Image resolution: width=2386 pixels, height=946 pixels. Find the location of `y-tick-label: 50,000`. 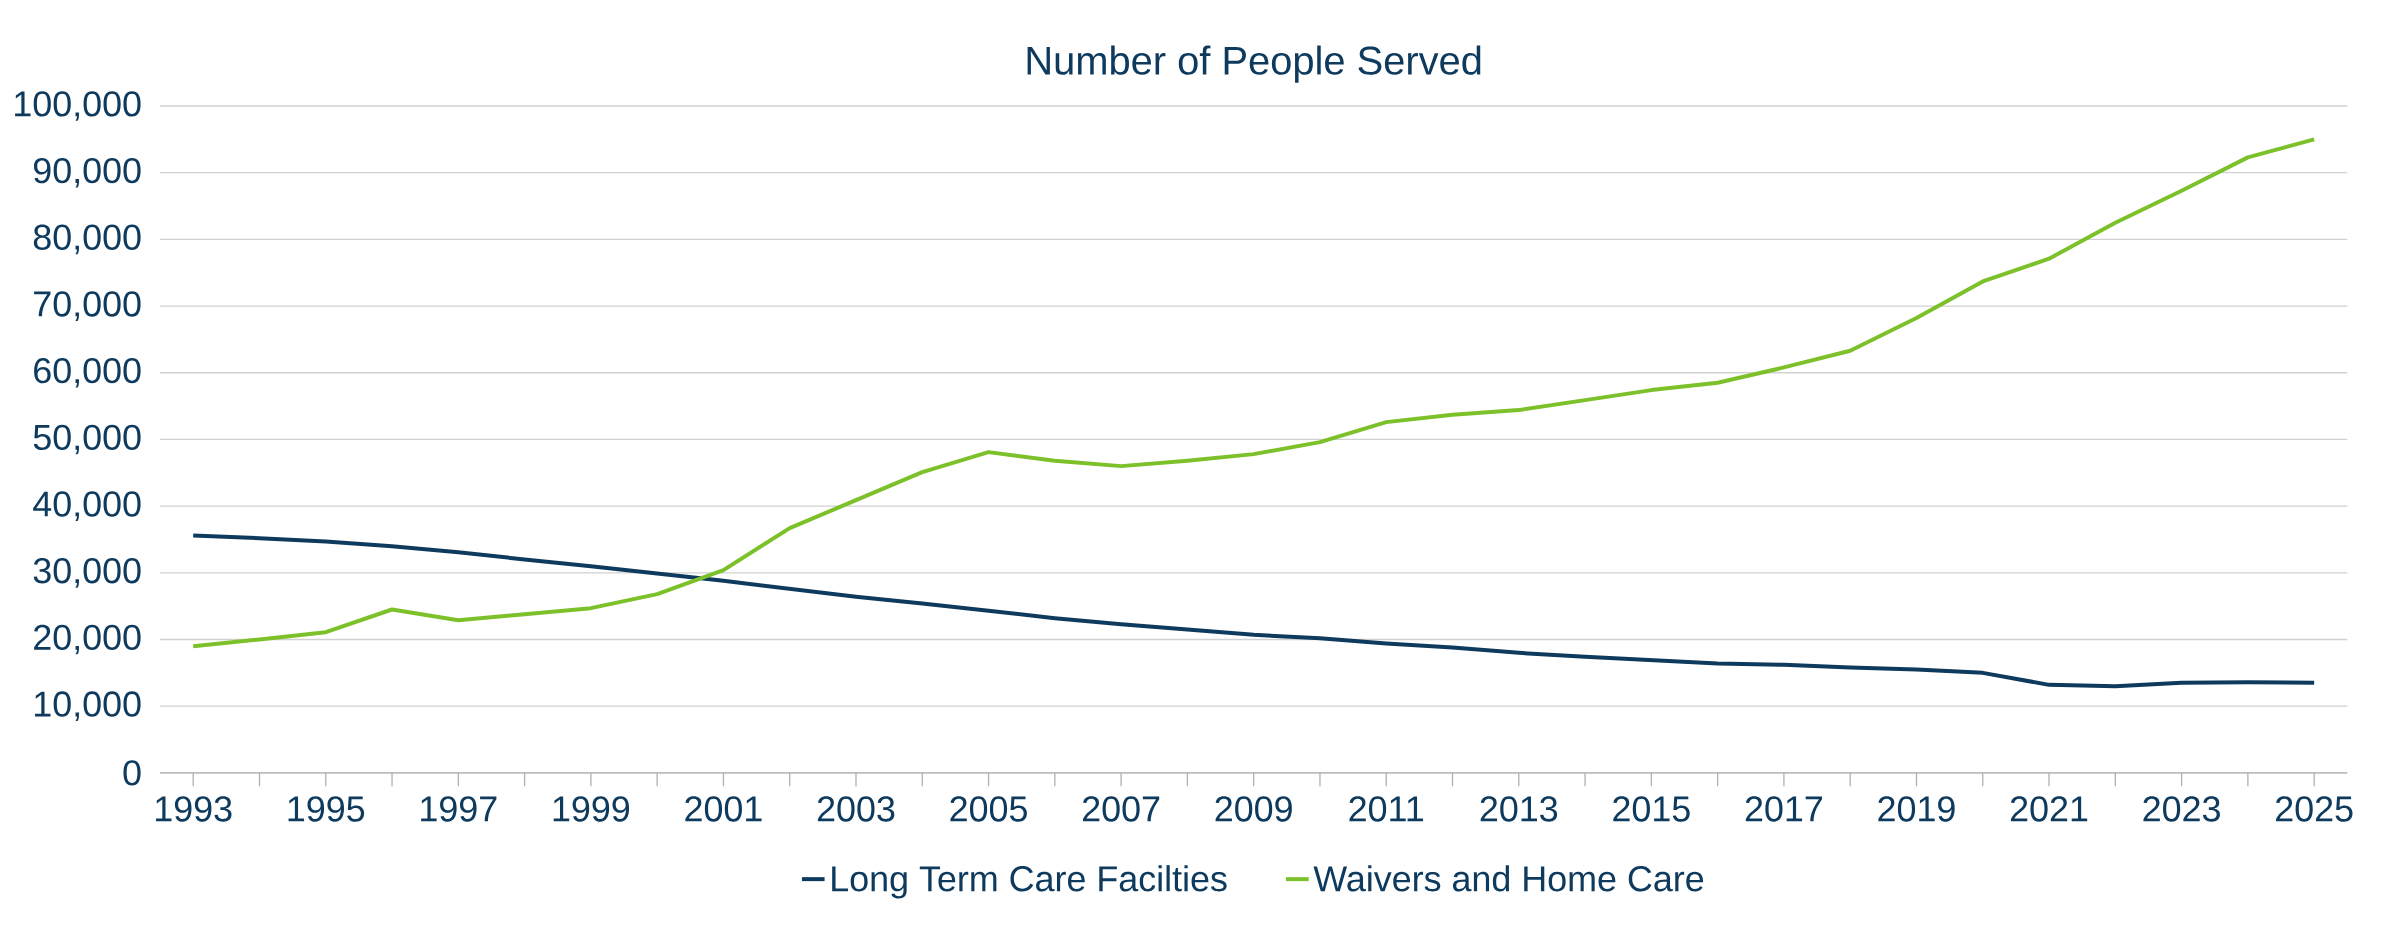

y-tick-label: 50,000 is located at coordinates (87, 439).